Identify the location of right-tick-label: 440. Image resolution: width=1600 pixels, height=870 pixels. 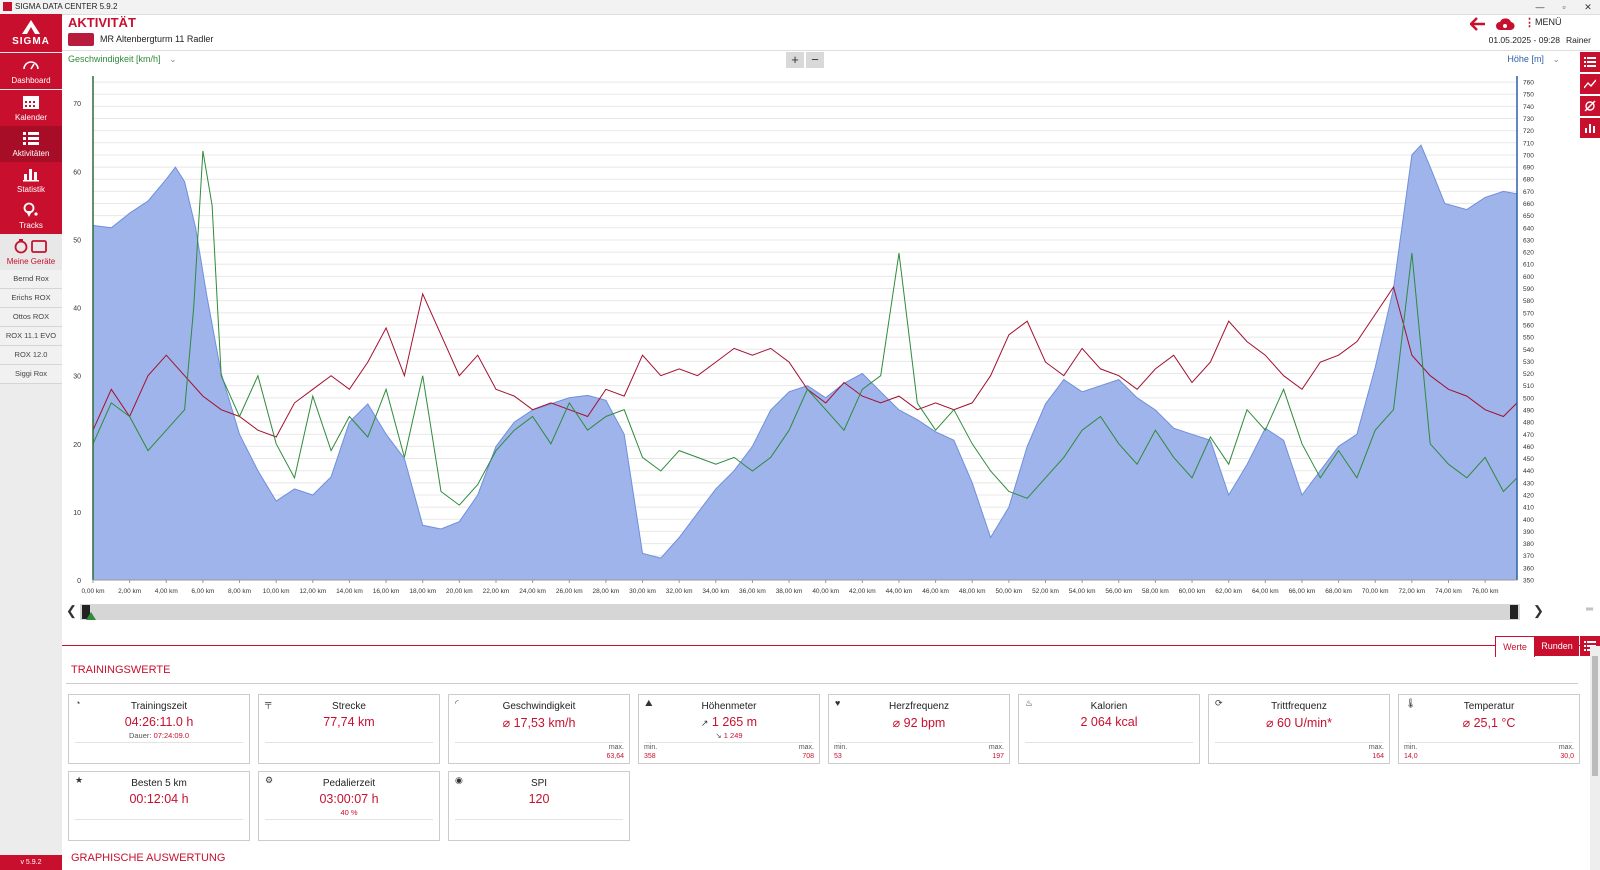
(1528, 471).